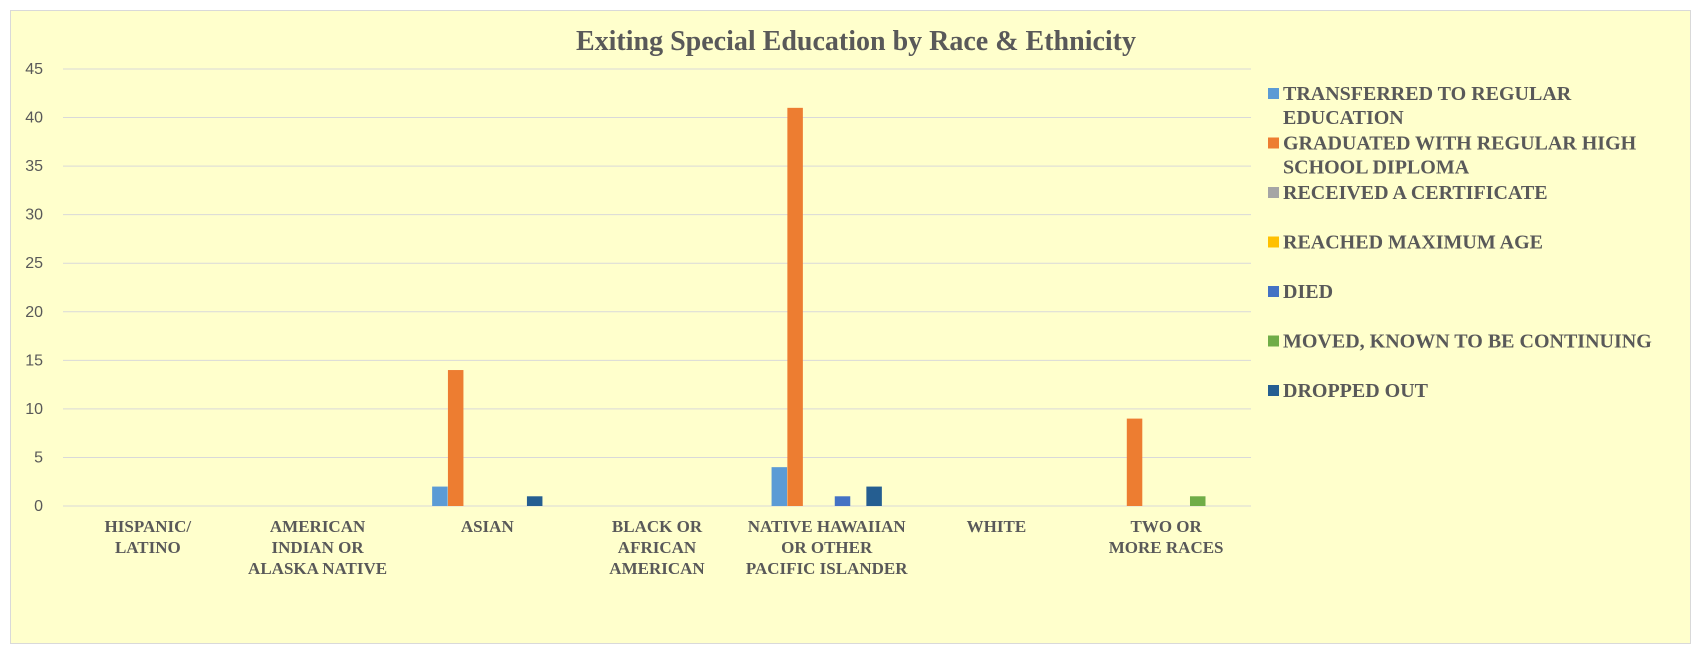 This screenshot has height=645, width=1691. Describe the element at coordinates (1356, 391) in the screenshot. I see `legend-label: DROPPED OUT` at that location.